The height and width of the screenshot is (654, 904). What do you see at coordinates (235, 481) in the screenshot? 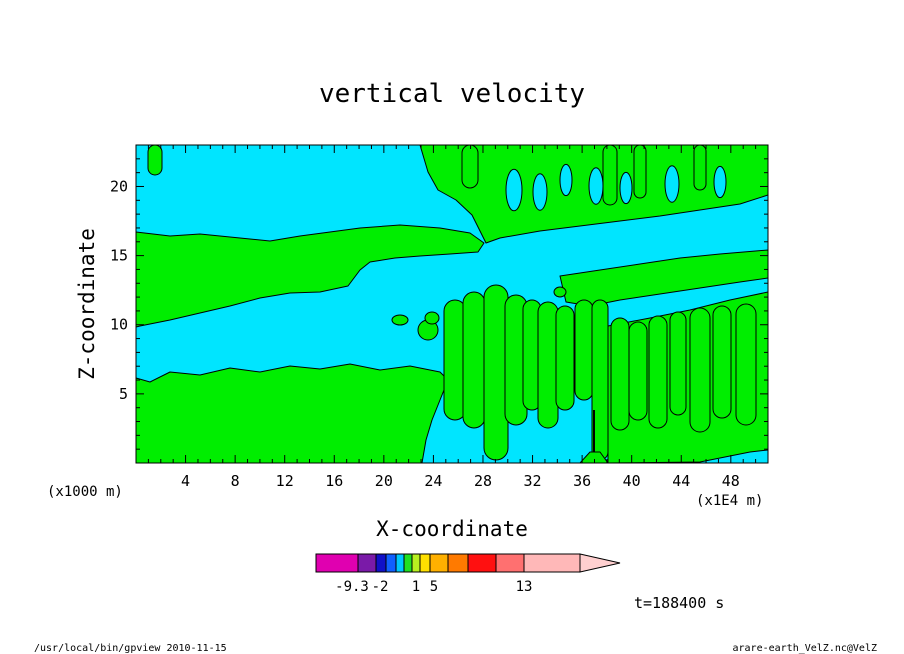
I see `x-tick-label: 8` at bounding box center [235, 481].